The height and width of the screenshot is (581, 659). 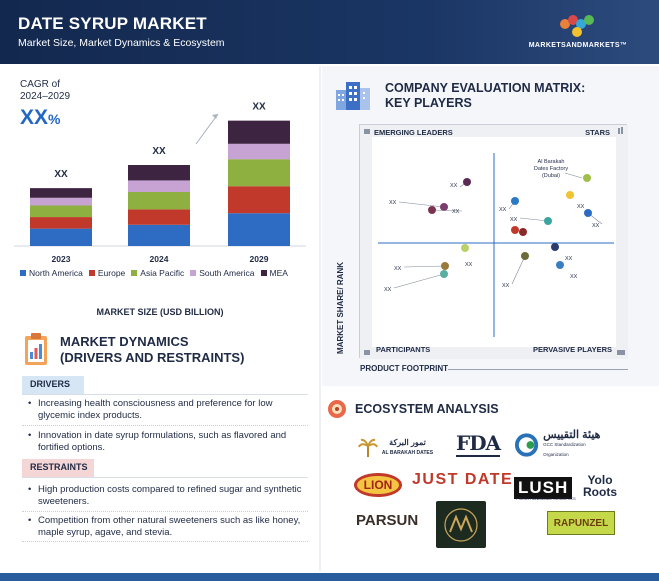 What do you see at coordinates (546, 499) in the screenshot?
I see `lush-tagline: FRESH HANDMADE COSMETICS` at bounding box center [546, 499].